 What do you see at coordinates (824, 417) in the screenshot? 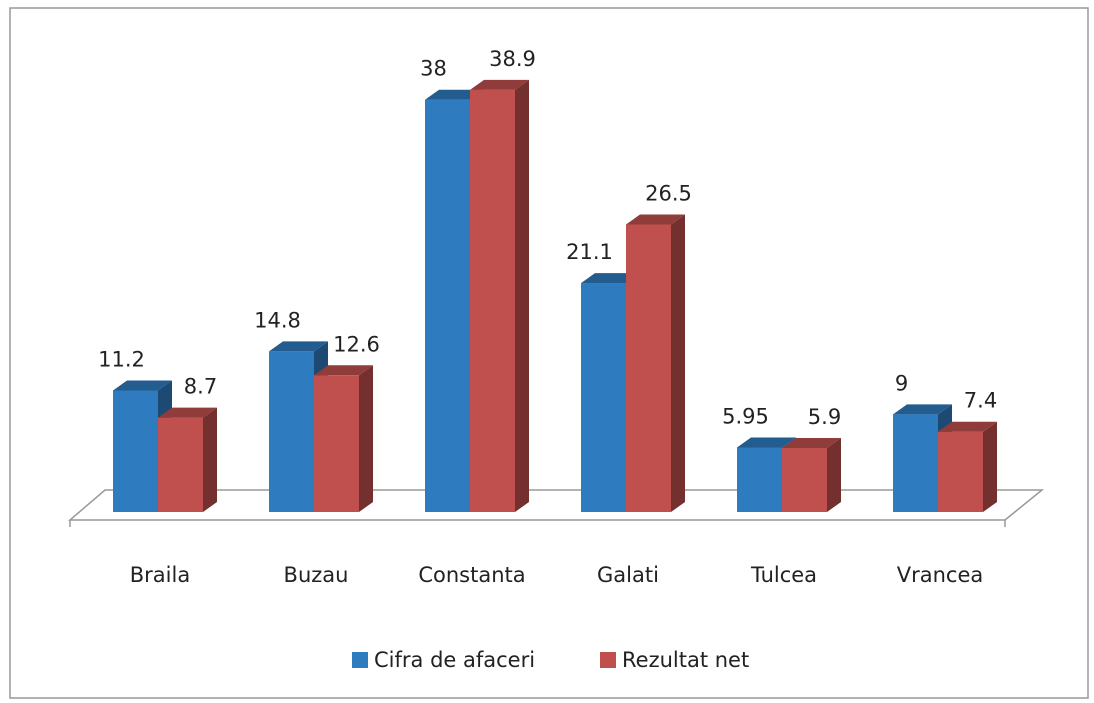
I see `data-label: 5.9` at bounding box center [824, 417].